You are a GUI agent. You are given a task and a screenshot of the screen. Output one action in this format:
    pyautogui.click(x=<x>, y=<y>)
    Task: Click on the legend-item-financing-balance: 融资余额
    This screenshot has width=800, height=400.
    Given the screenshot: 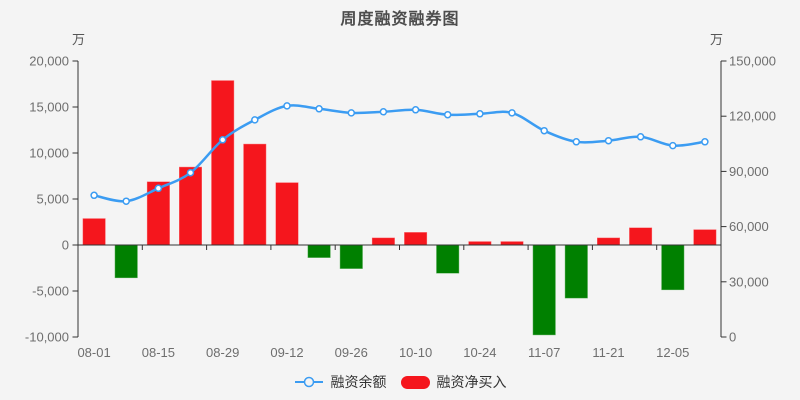 What is the action you would take?
    pyautogui.click(x=340, y=382)
    